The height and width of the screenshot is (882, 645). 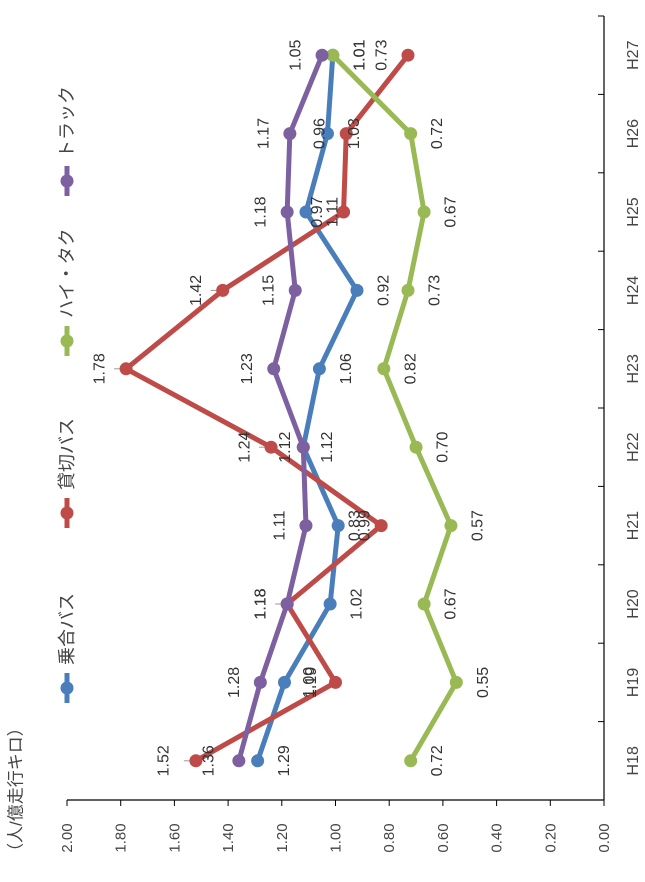 What do you see at coordinates (228, 837) in the screenshot?
I see `value-tick-label: 1.40` at bounding box center [228, 837].